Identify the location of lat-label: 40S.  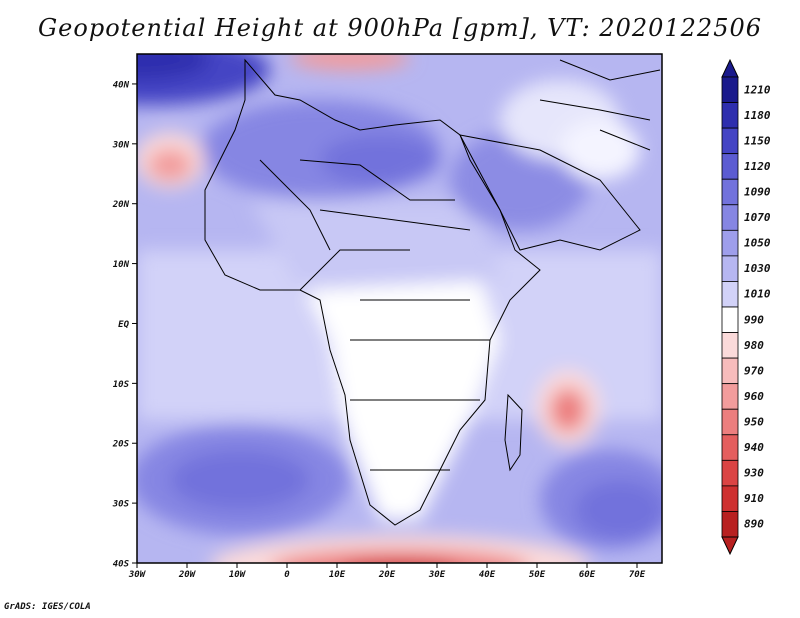
(121, 565).